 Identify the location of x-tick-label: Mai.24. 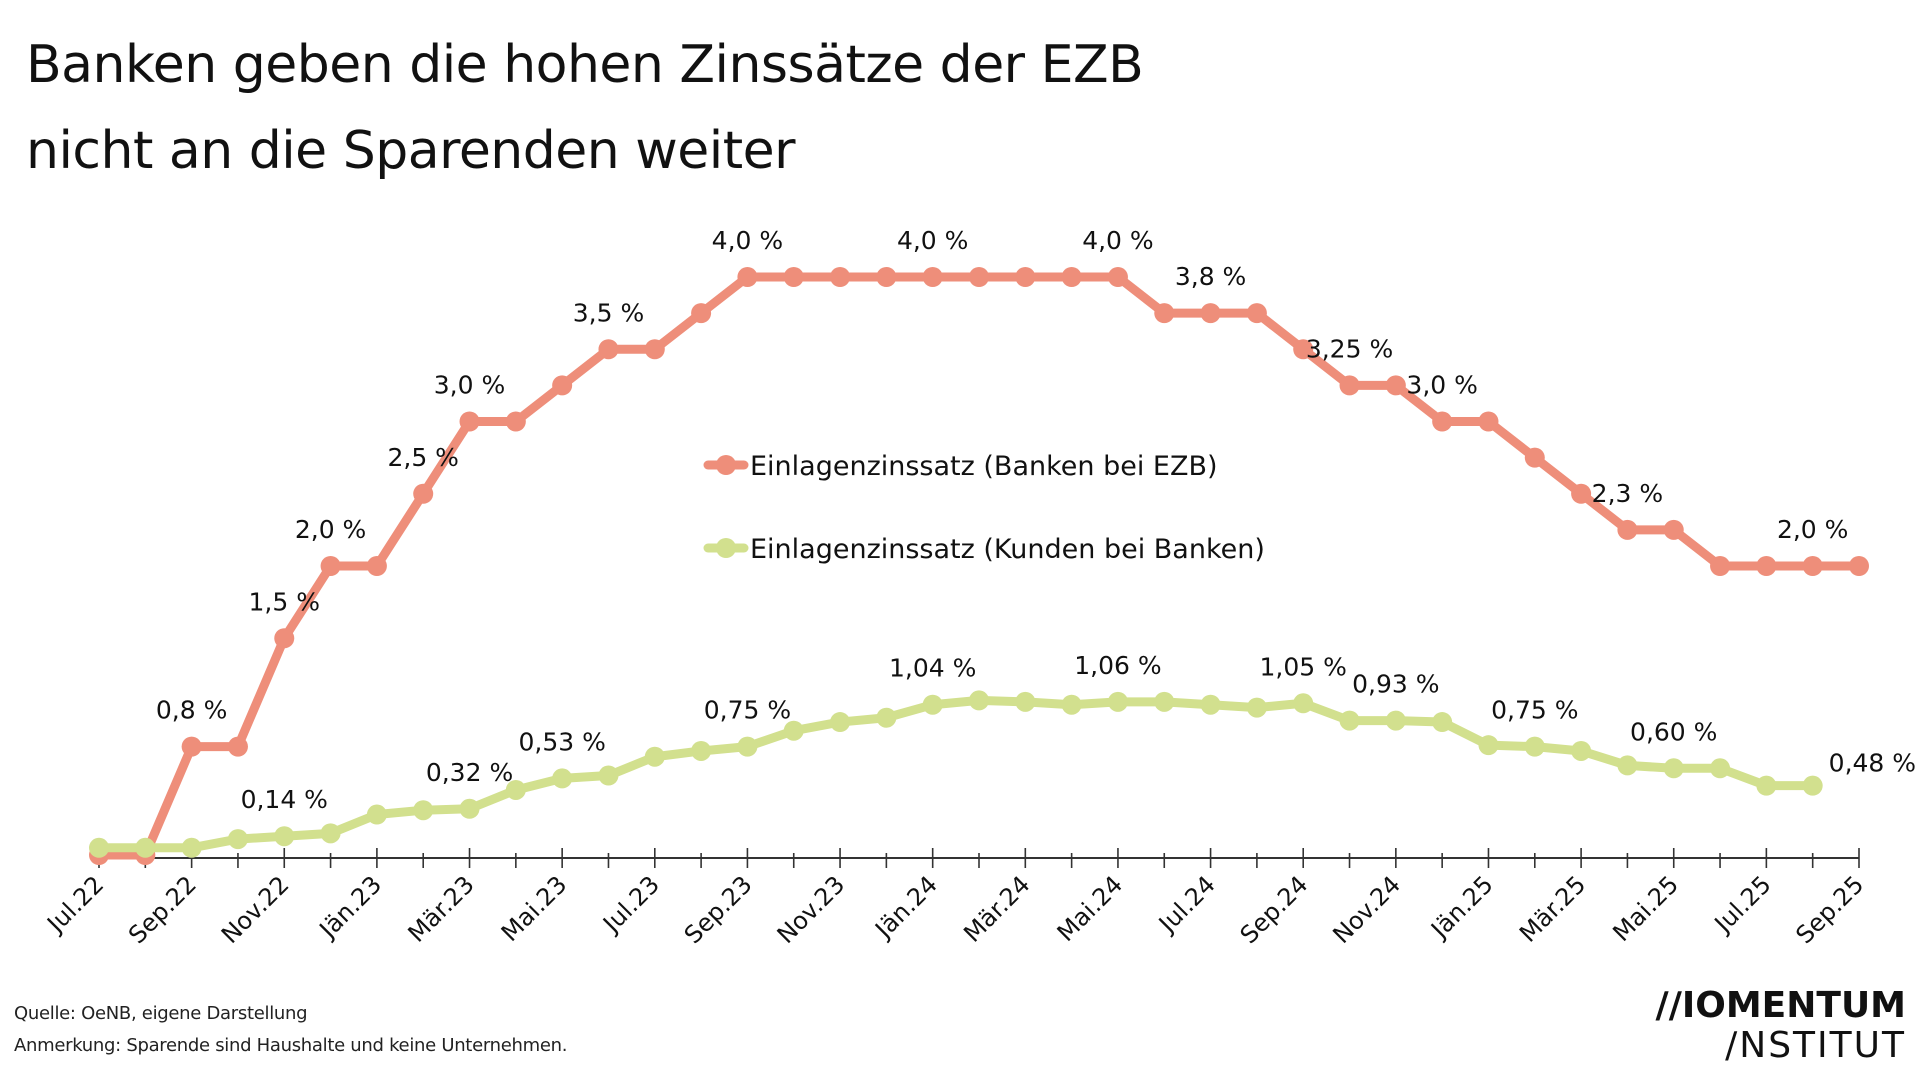
(1090, 908).